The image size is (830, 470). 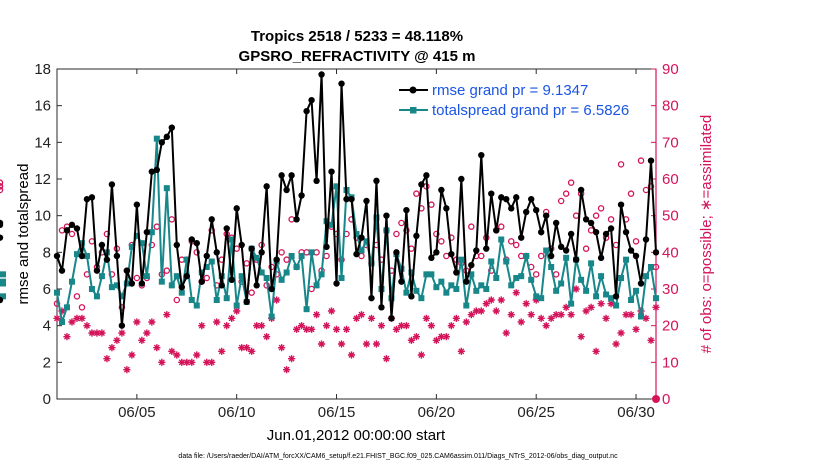 What do you see at coordinates (670, 326) in the screenshot?
I see `y-right-tick-label: 20` at bounding box center [670, 326].